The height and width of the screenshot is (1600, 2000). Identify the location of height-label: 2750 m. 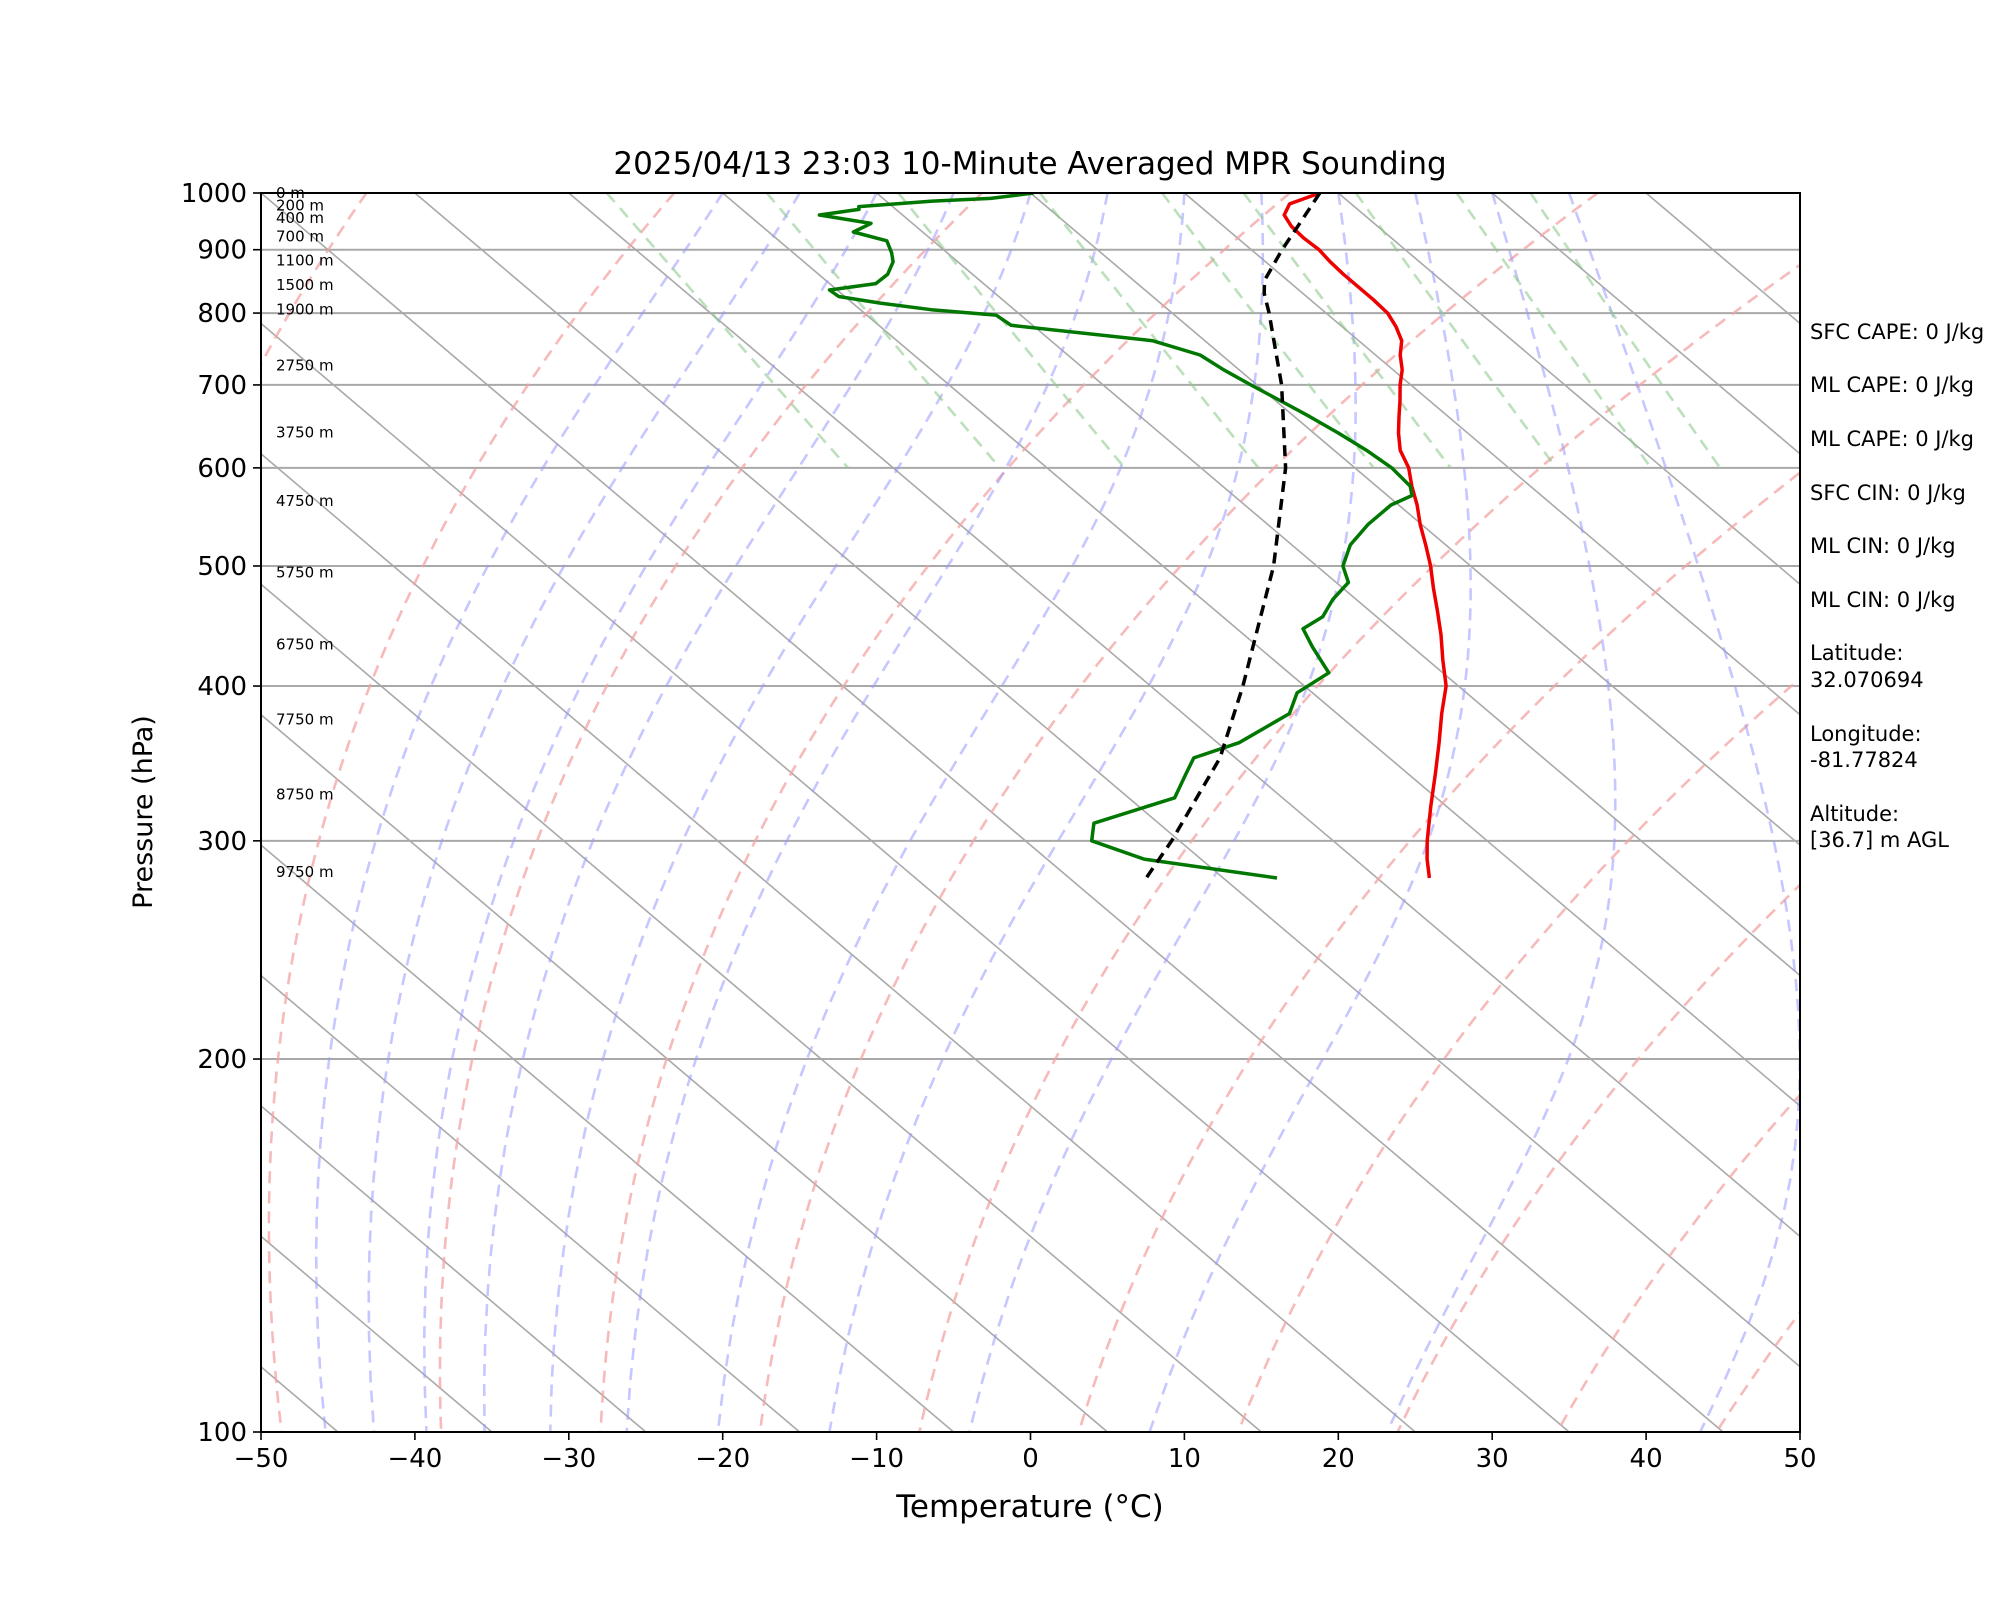
(305, 365).